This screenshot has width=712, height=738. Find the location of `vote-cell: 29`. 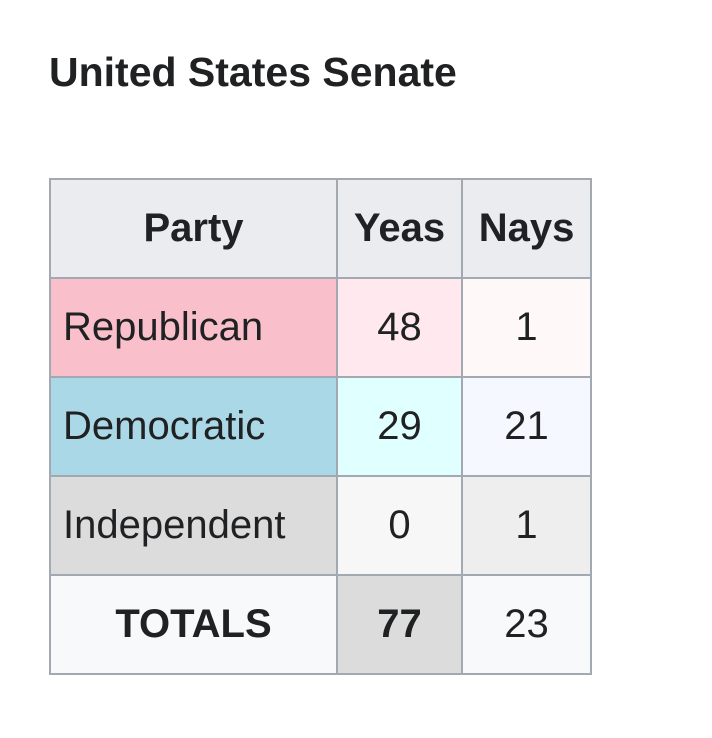

vote-cell: 29 is located at coordinates (399, 426).